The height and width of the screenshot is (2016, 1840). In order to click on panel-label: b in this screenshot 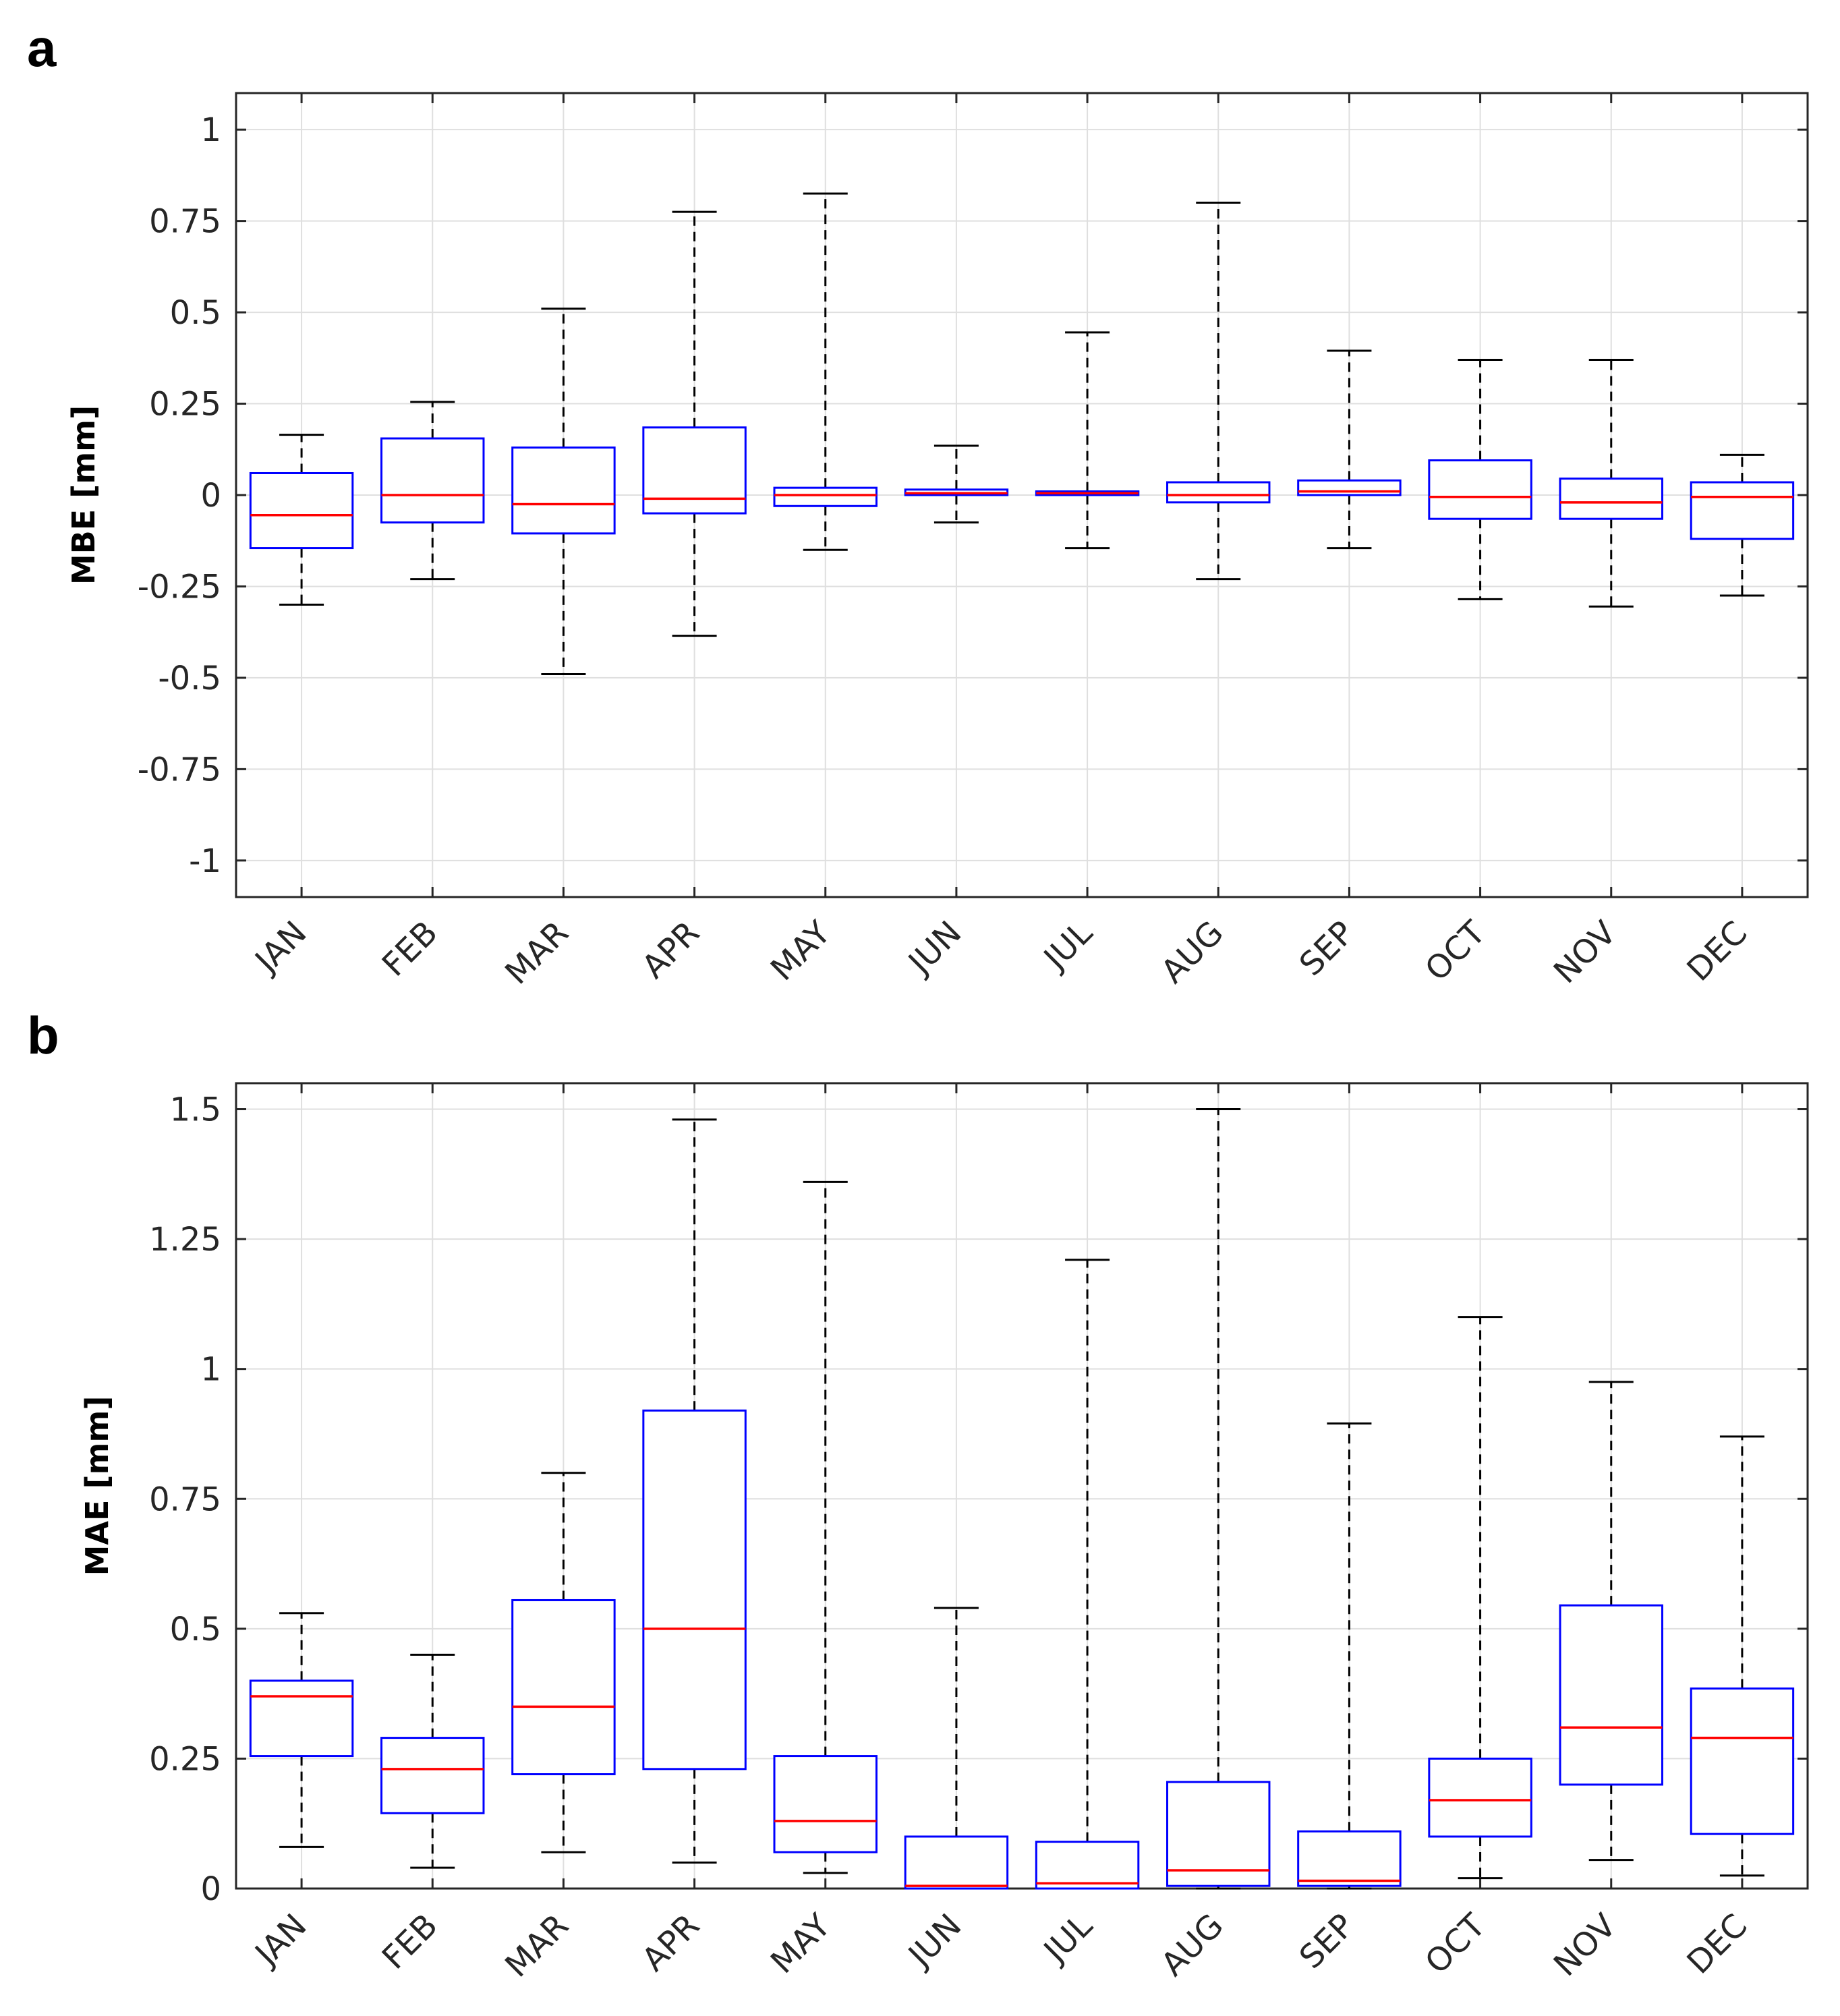, I will do `click(43, 1035)`.